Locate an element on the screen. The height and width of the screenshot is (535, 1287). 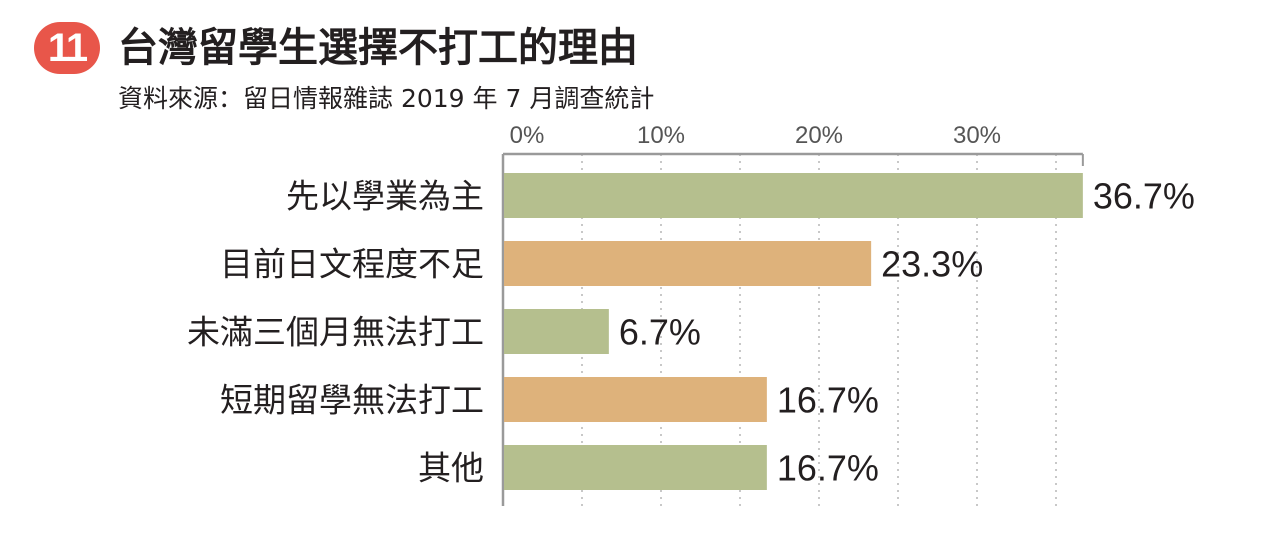
value-label: 6.7% is located at coordinates (660, 332).